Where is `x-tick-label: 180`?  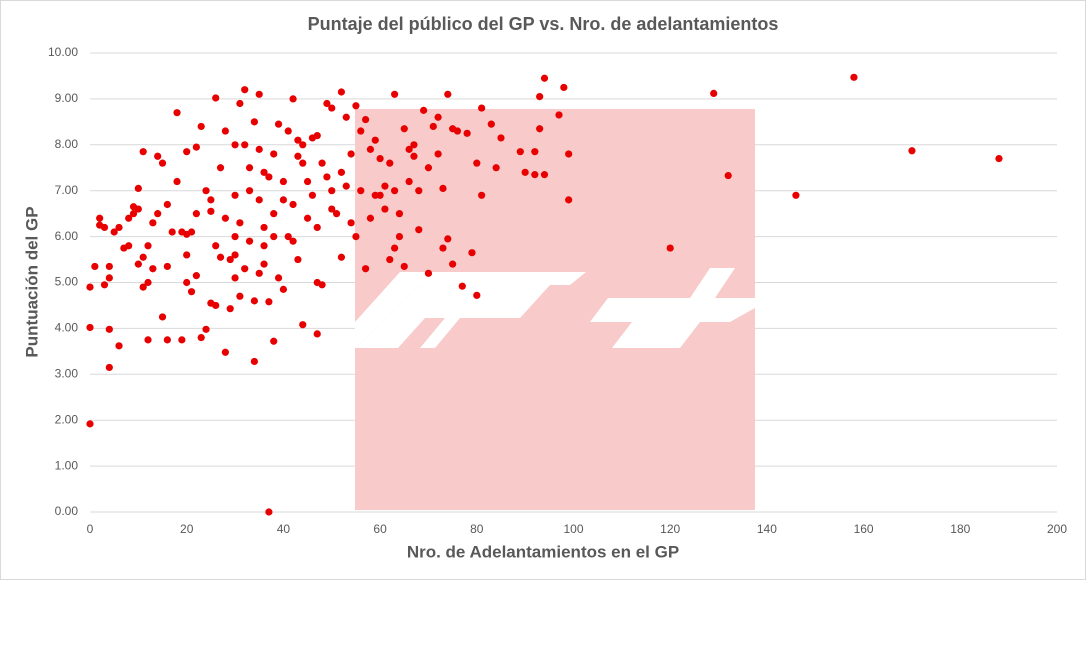
x-tick-label: 180 is located at coordinates (960, 529).